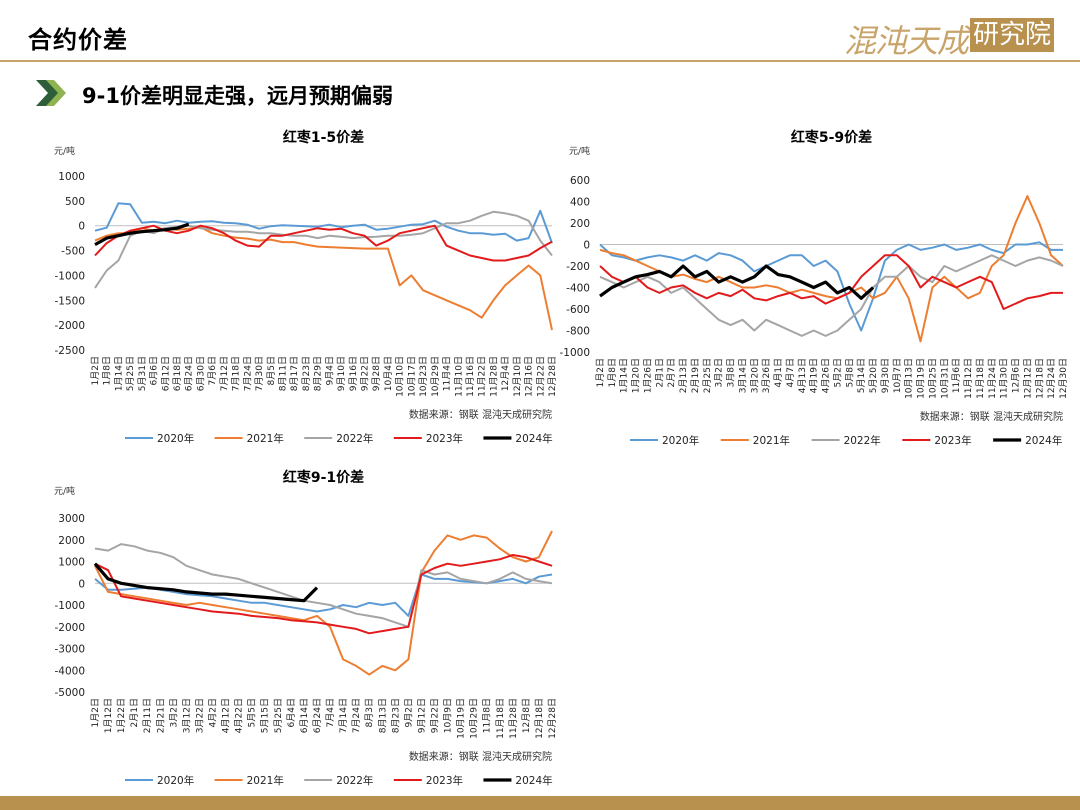  Describe the element at coordinates (719, 372) in the screenshot. I see `x-tick-label: 3月2日` at that location.